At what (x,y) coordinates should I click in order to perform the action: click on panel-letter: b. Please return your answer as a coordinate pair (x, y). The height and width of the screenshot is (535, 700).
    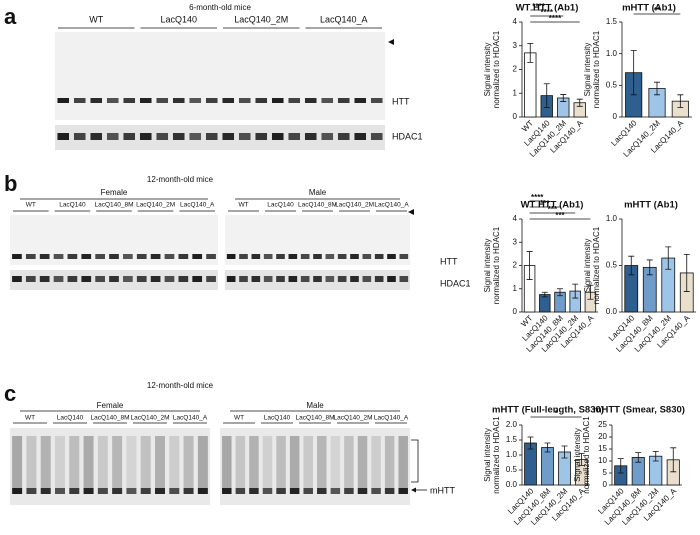
    Looking at the image, I should click on (10, 183).